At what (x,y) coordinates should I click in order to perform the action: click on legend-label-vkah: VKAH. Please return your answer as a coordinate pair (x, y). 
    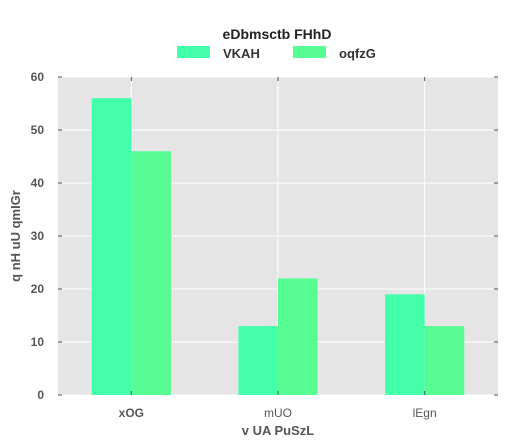
    Looking at the image, I should click on (241, 53).